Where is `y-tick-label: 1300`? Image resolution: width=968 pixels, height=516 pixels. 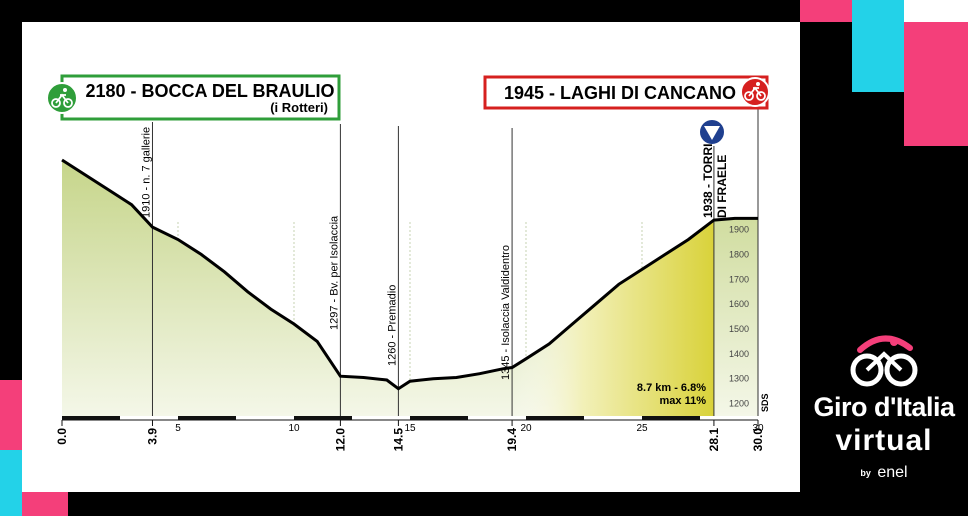
y-tick-label: 1300 is located at coordinates (739, 379).